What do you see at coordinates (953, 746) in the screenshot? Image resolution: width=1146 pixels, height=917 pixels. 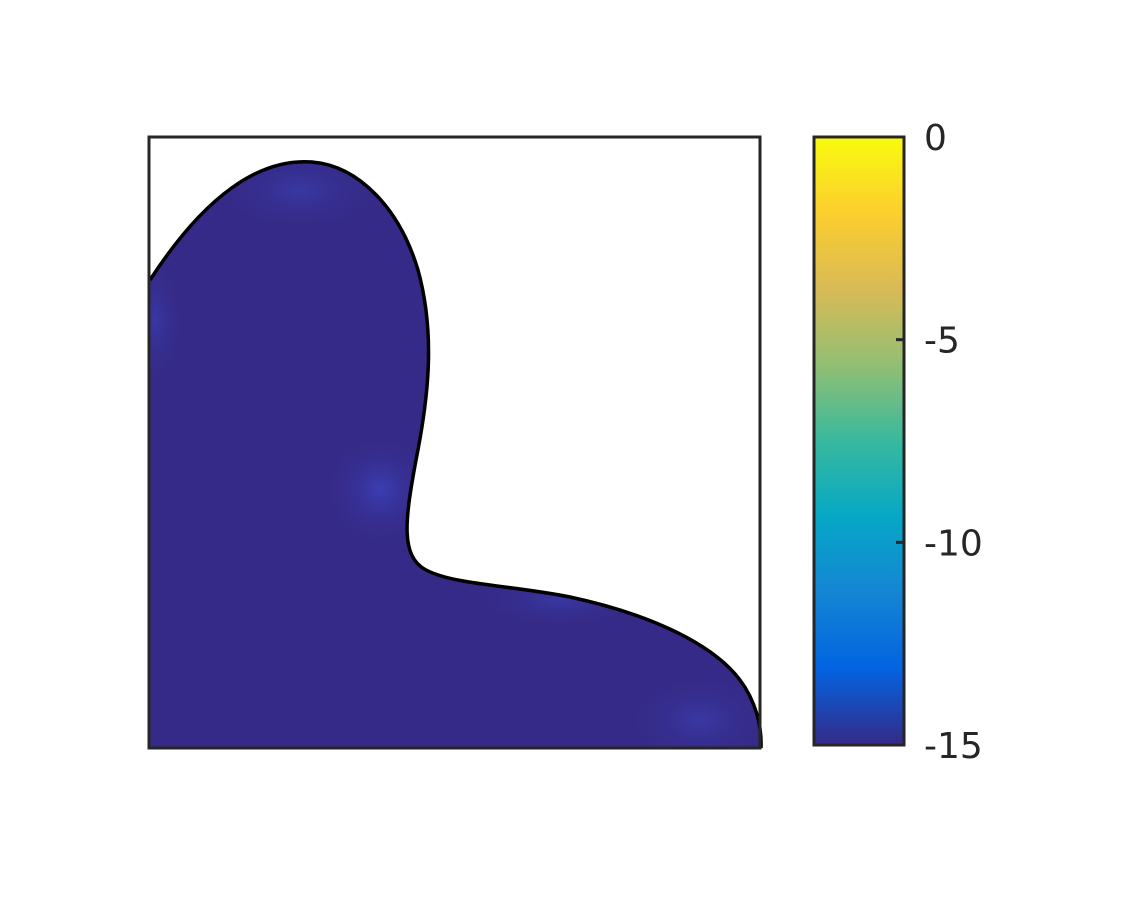 I see `colorbar-tick-label: -15` at bounding box center [953, 746].